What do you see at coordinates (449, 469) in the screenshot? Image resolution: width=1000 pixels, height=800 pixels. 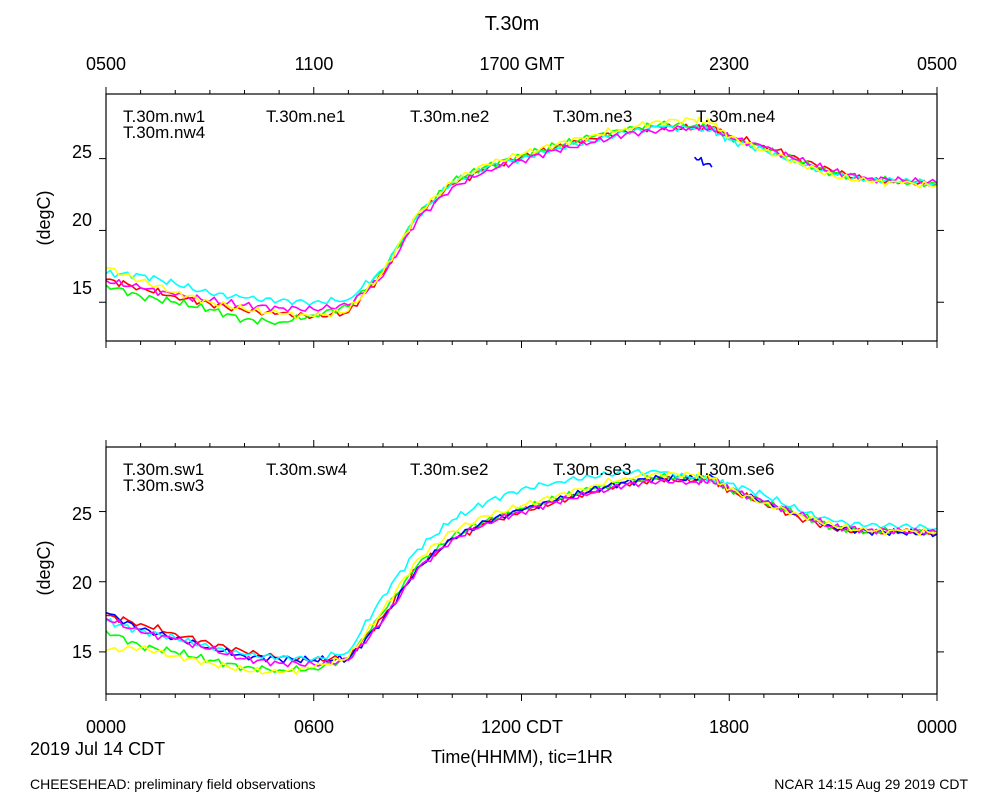 I see `legend-se2: T.30m.se2` at bounding box center [449, 469].